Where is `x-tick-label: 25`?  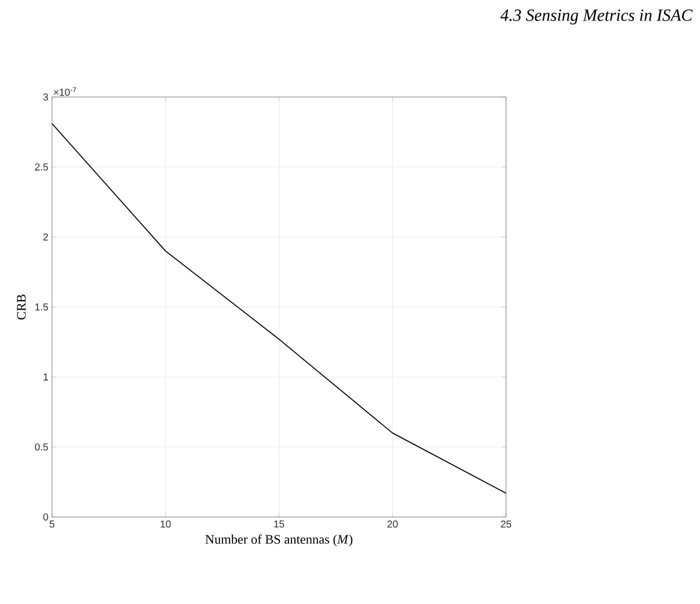 x-tick-label: 25 is located at coordinates (506, 524).